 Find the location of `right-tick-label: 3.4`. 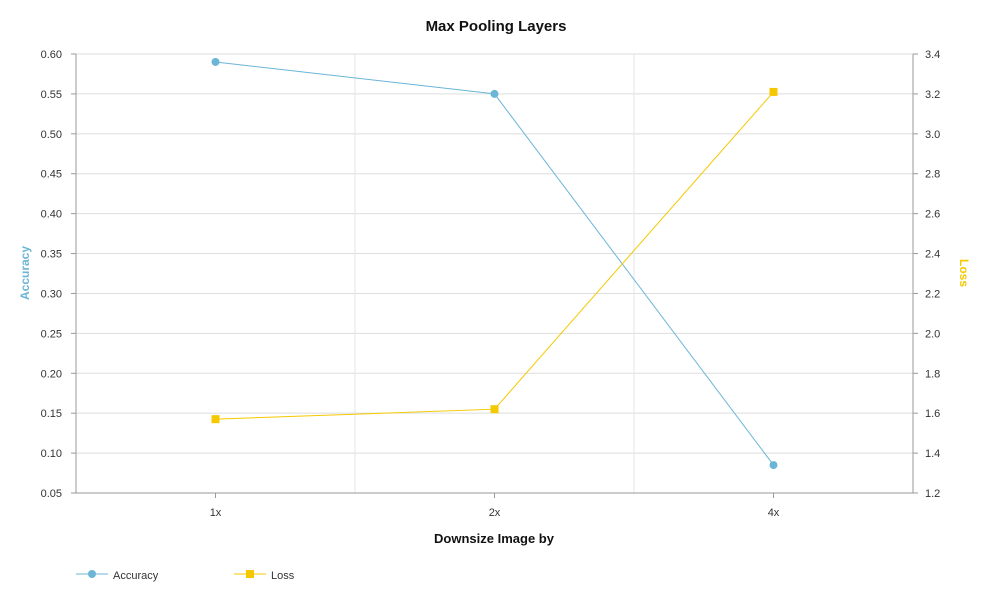

right-tick-label: 3.4 is located at coordinates (932, 55).